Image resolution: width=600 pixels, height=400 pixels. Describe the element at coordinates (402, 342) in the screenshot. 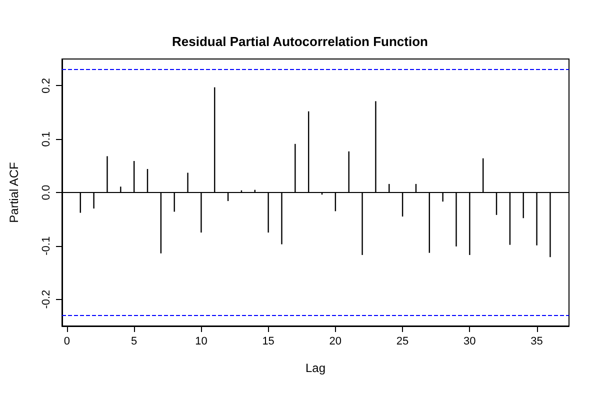

I see `x-tick-label: 25` at that location.